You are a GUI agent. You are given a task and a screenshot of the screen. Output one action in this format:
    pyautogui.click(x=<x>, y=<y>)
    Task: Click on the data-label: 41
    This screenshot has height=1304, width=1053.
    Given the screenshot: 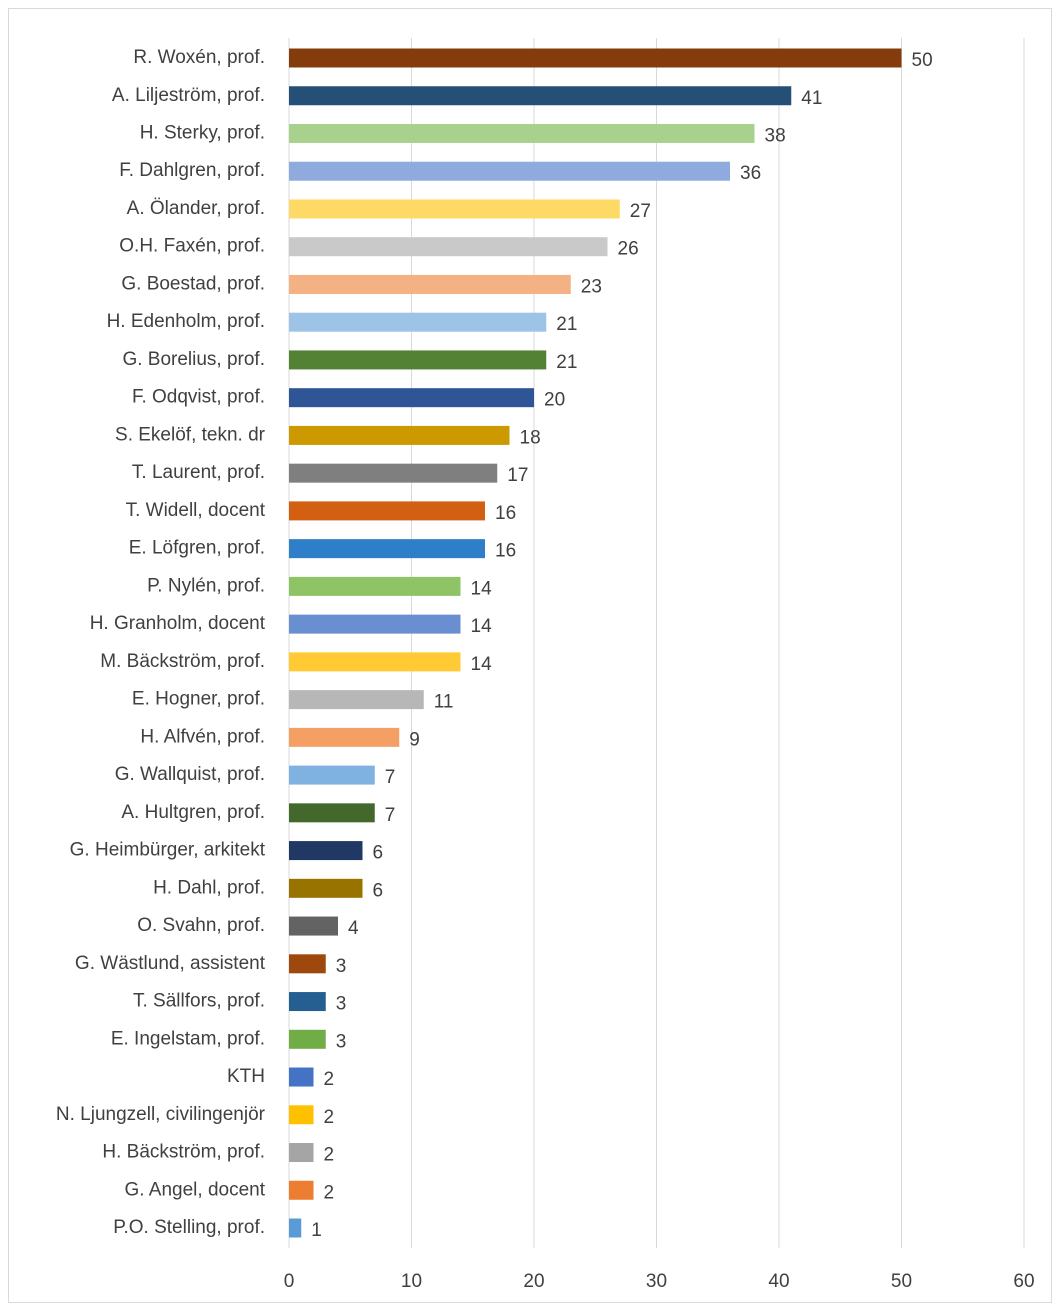 What is the action you would take?
    pyautogui.click(x=811, y=98)
    